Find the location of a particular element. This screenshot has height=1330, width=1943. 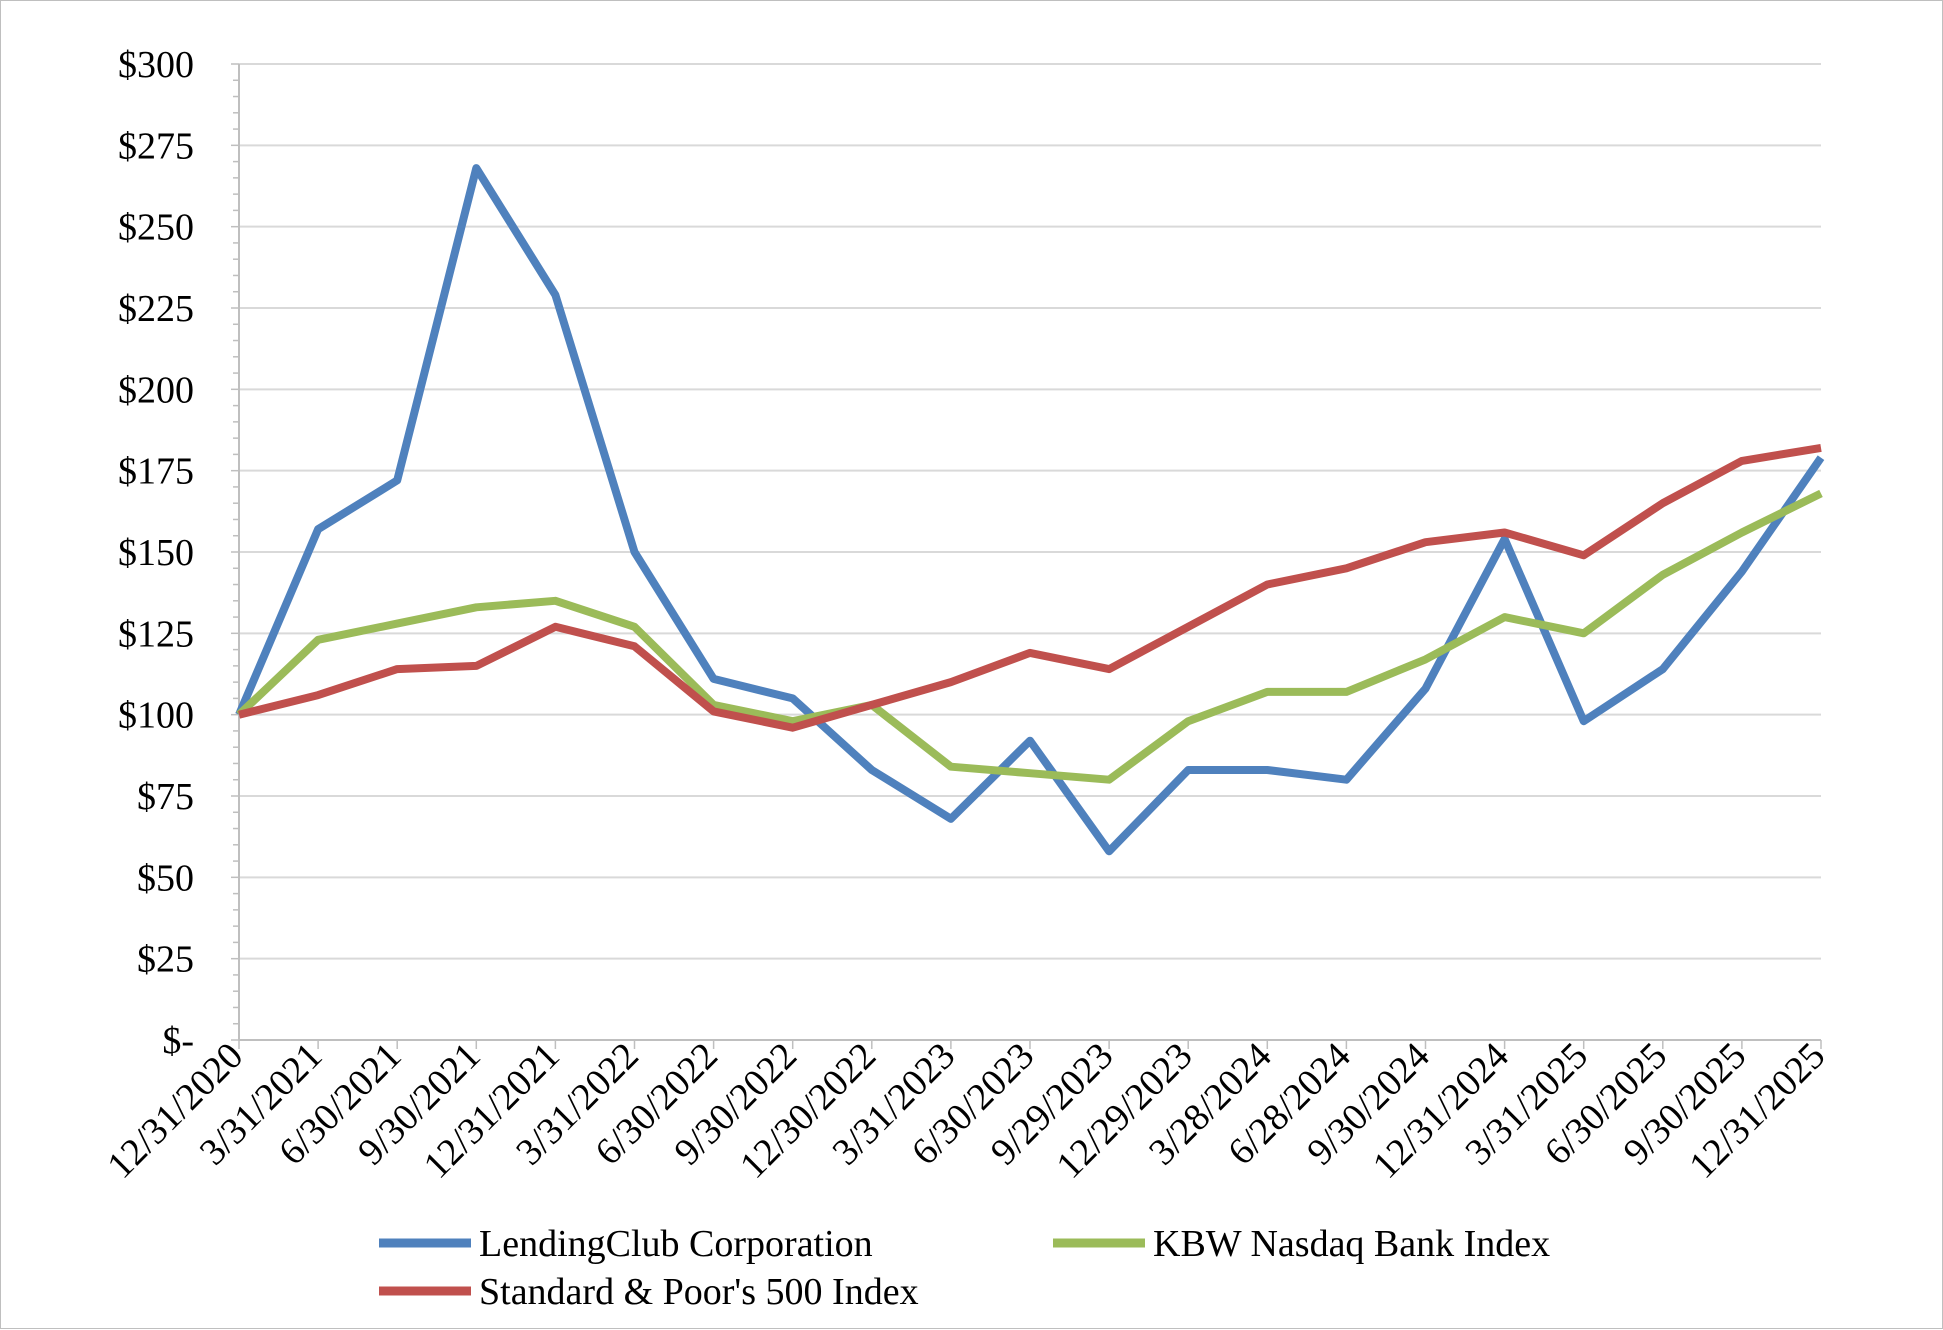

y-tick-label: $250 is located at coordinates (156, 228).